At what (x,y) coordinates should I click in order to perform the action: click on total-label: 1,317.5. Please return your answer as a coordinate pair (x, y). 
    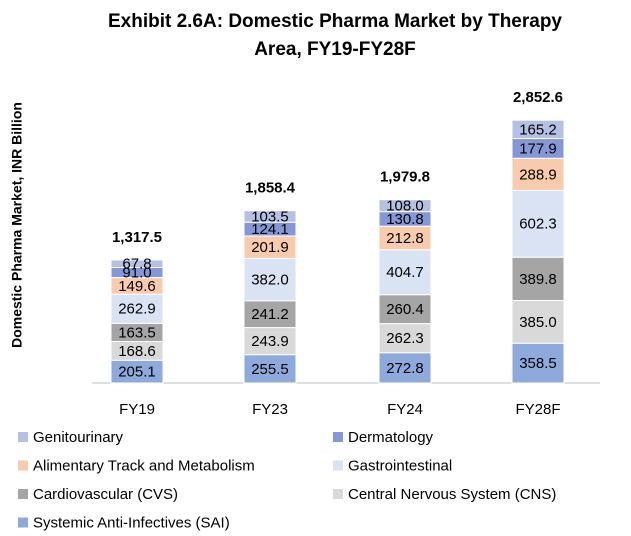
    Looking at the image, I should click on (137, 237).